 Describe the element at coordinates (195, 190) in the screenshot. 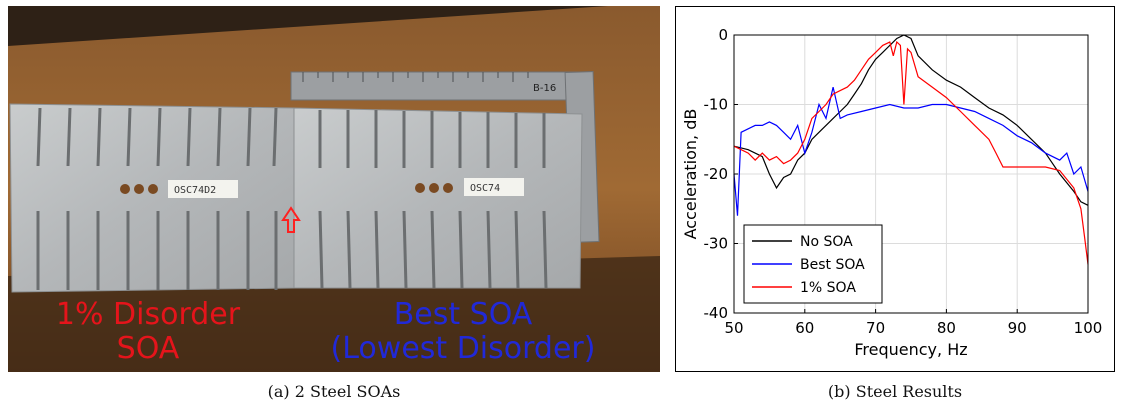

I see `tag-left: OSC74D2` at that location.